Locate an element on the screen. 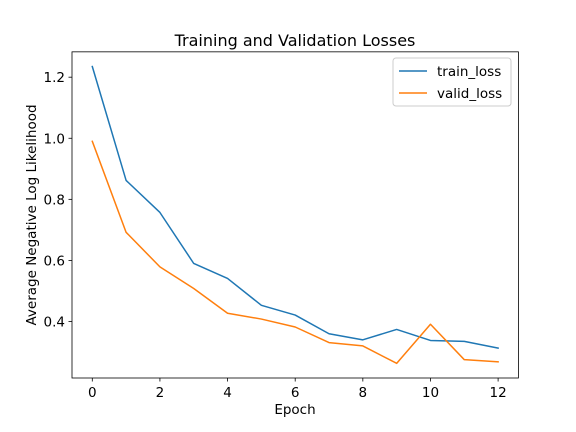 This screenshot has width=576, height=432. x-tick-label: 0 is located at coordinates (92, 393).